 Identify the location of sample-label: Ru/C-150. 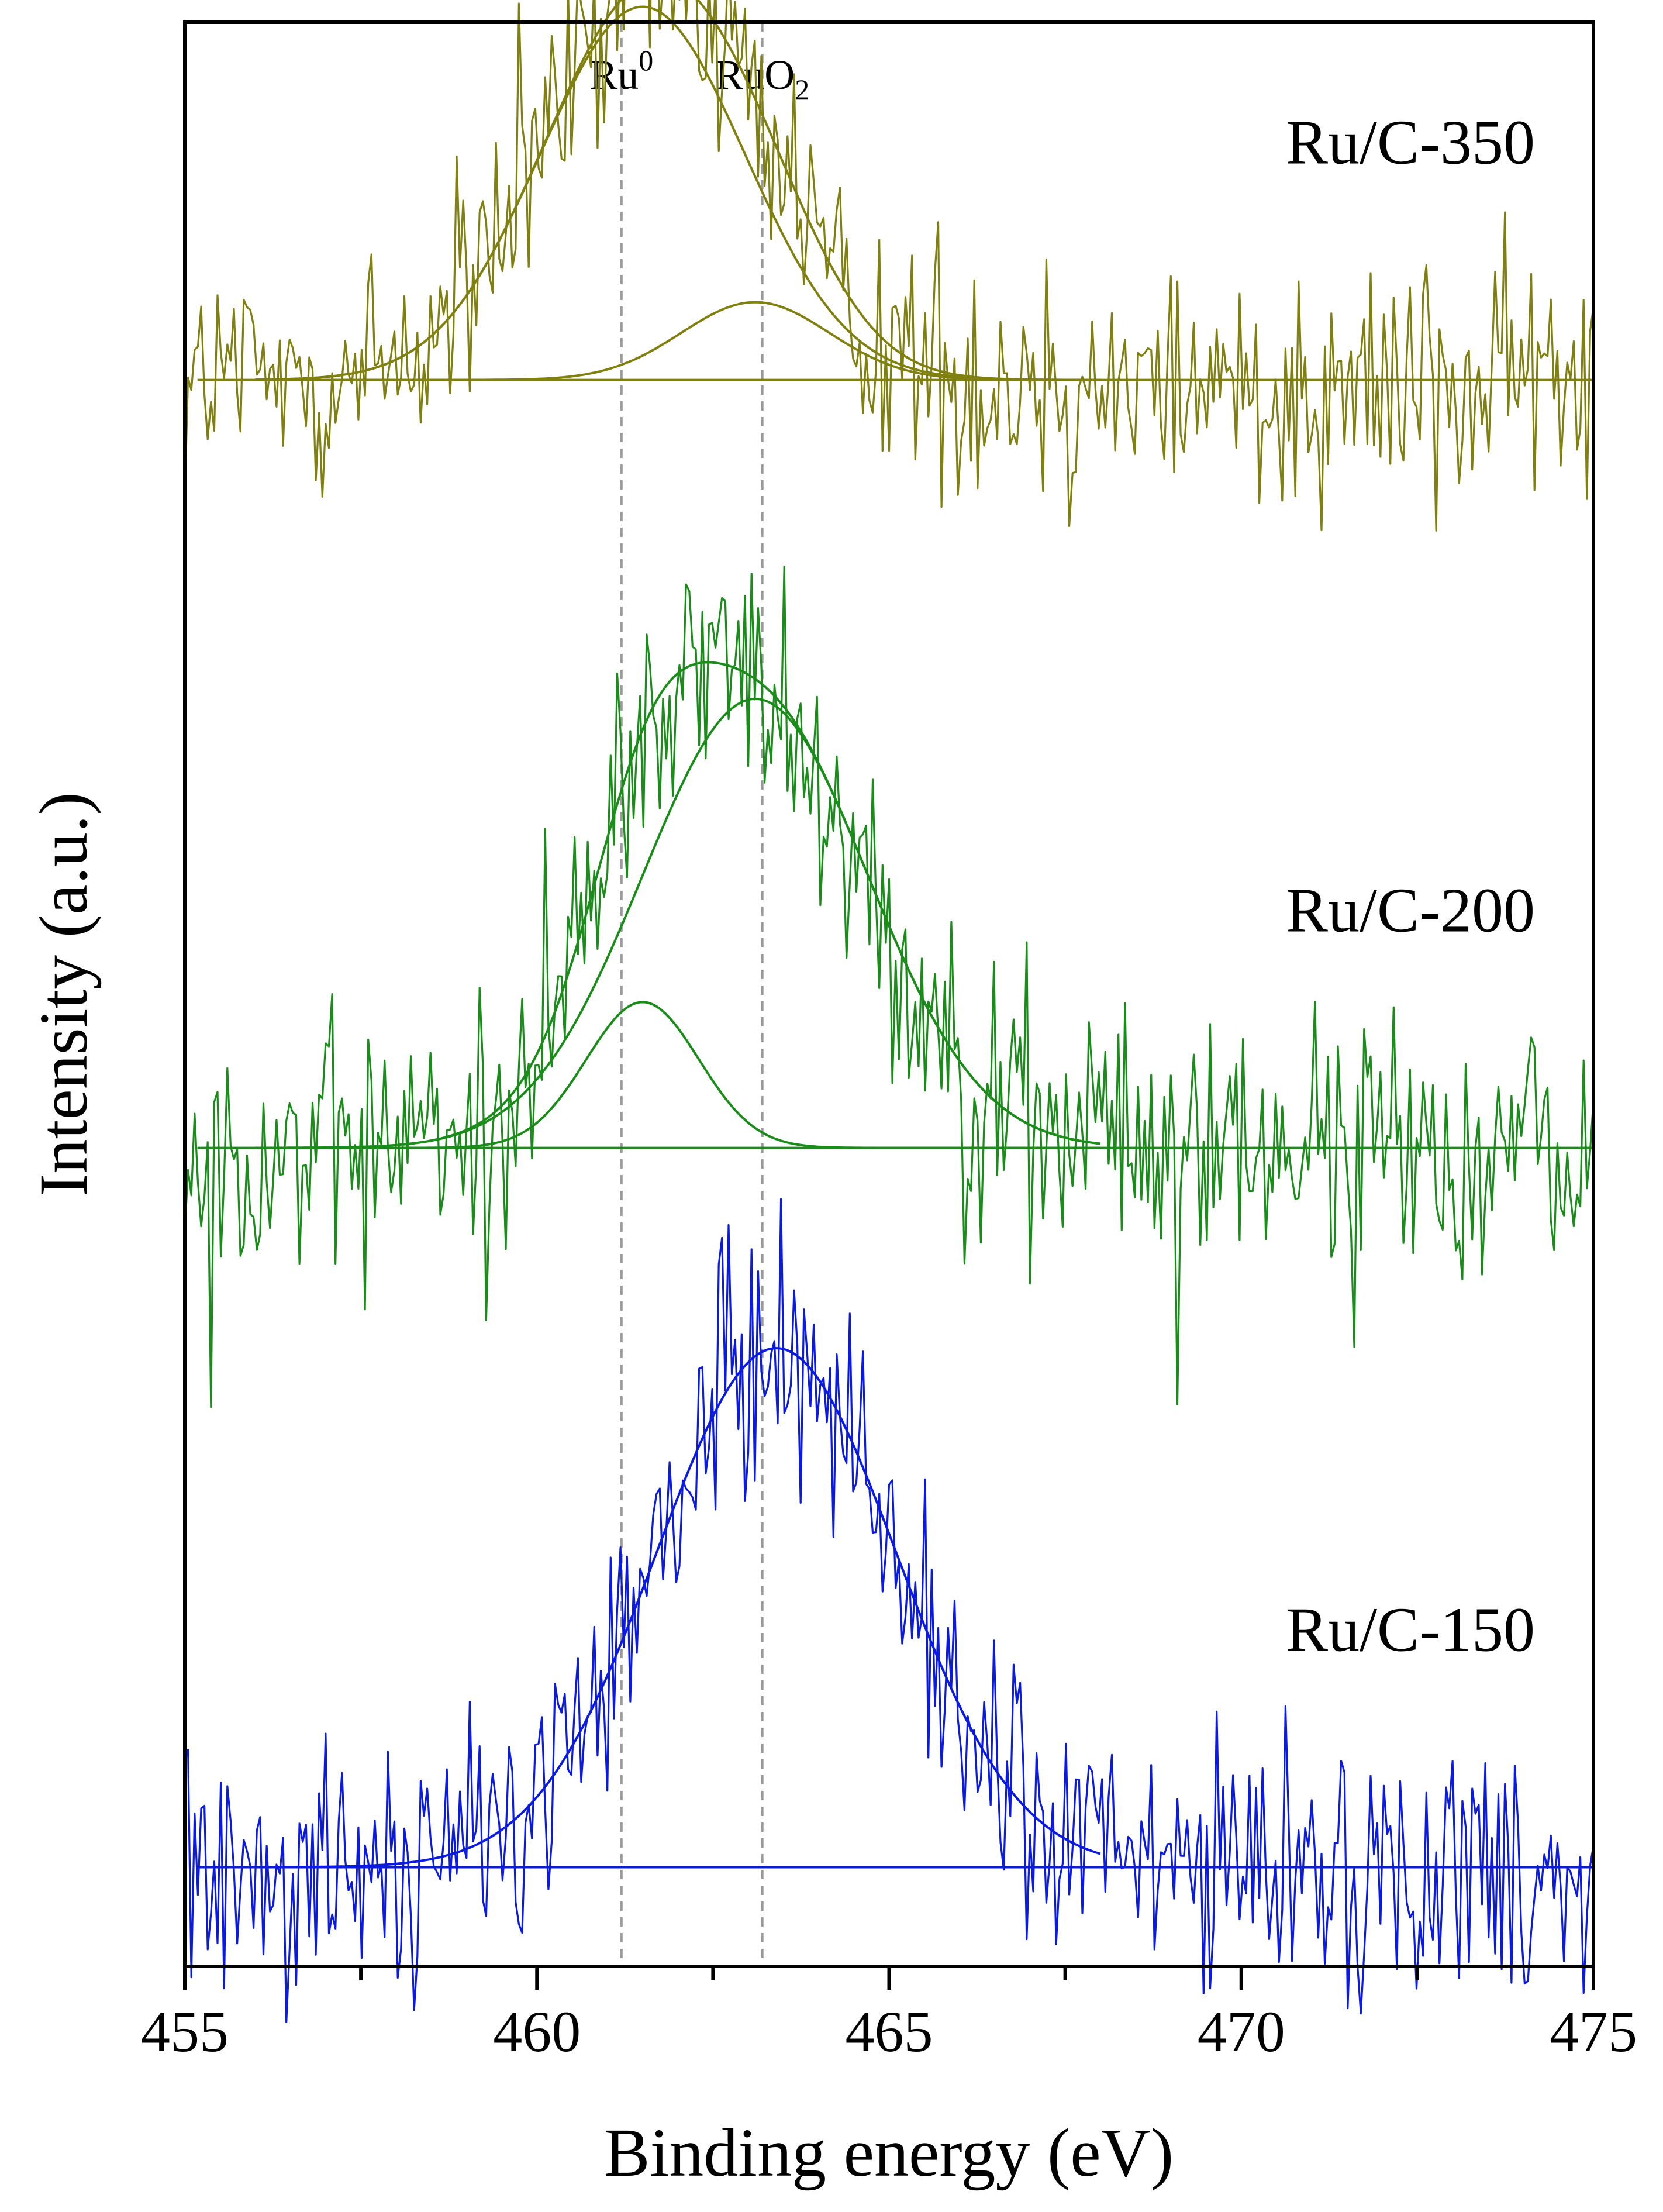
(1410, 1630).